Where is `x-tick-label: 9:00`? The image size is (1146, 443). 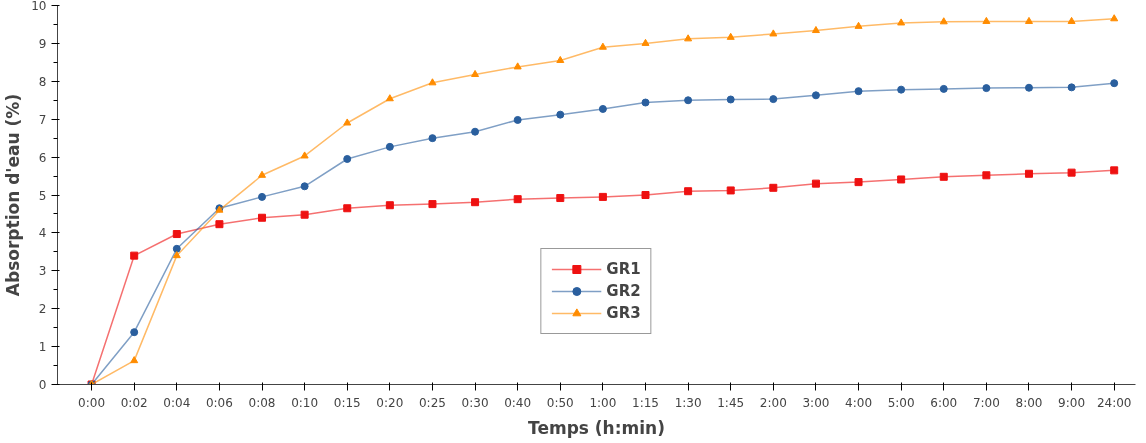
x-tick-label: 9:00 is located at coordinates (1072, 402).